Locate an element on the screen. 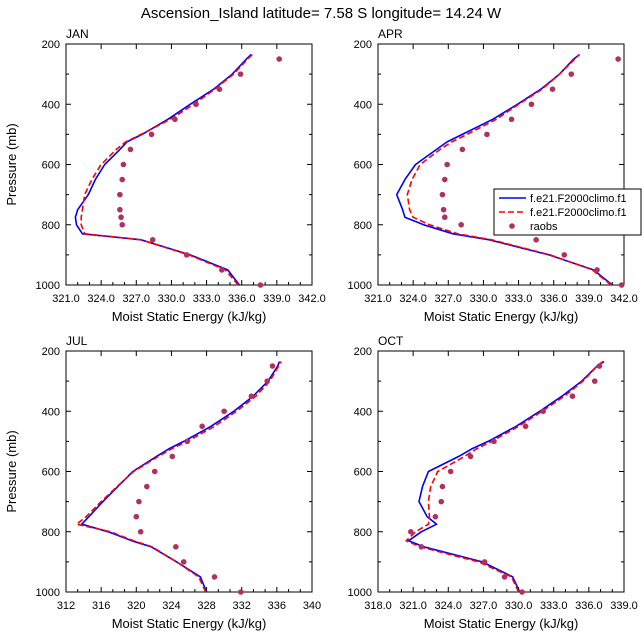 The image size is (643, 639). x-tick-label: 312 is located at coordinates (66, 606).